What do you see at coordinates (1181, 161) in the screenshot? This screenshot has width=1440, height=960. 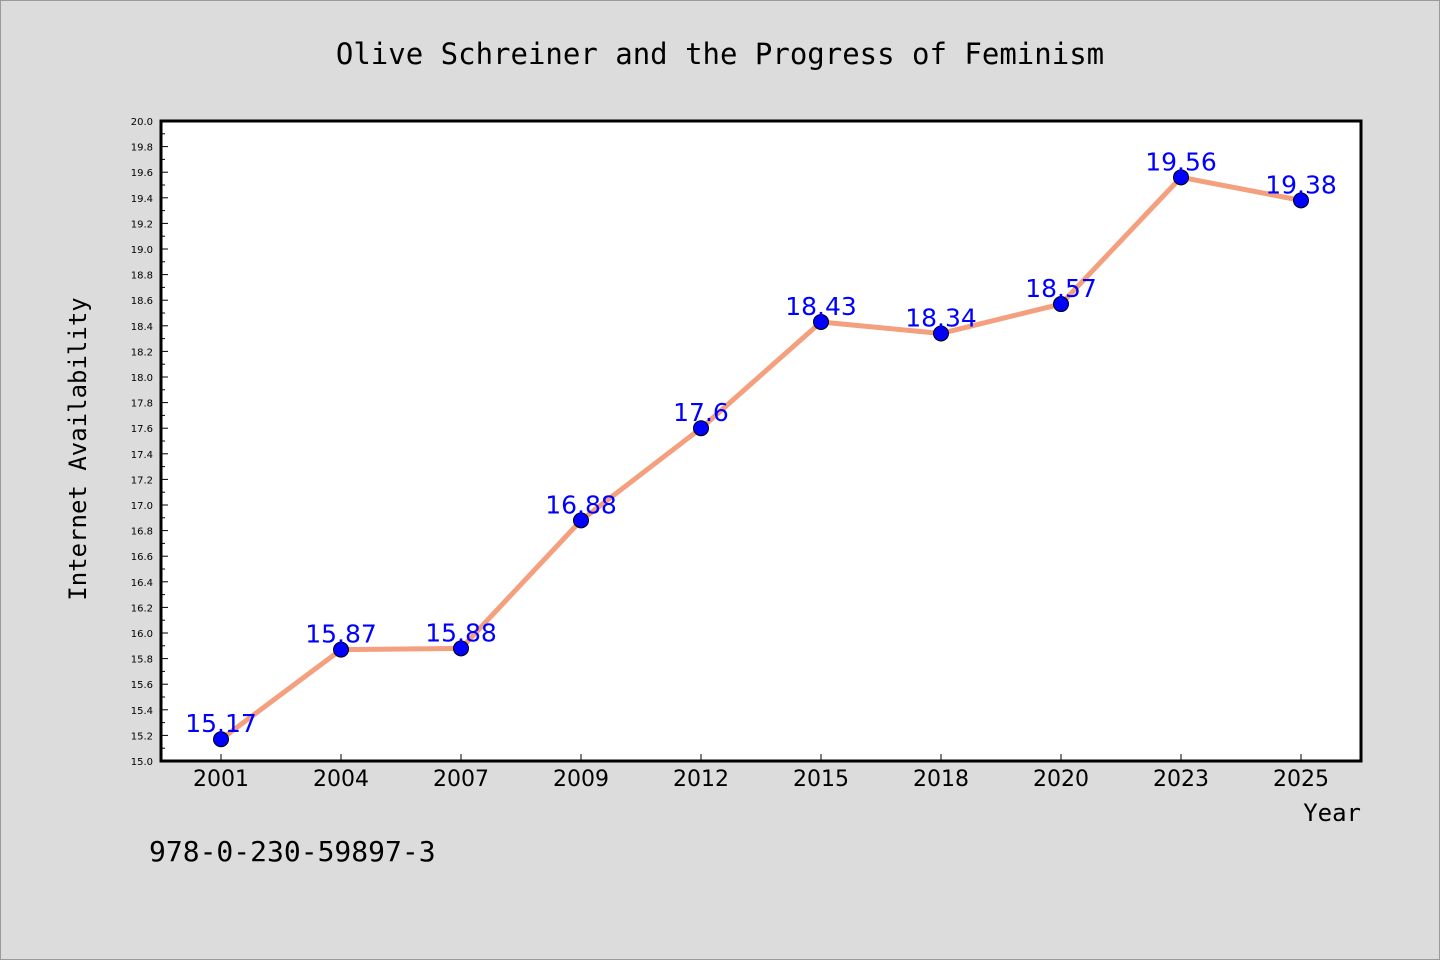 I see `data-label: 19.56` at bounding box center [1181, 161].